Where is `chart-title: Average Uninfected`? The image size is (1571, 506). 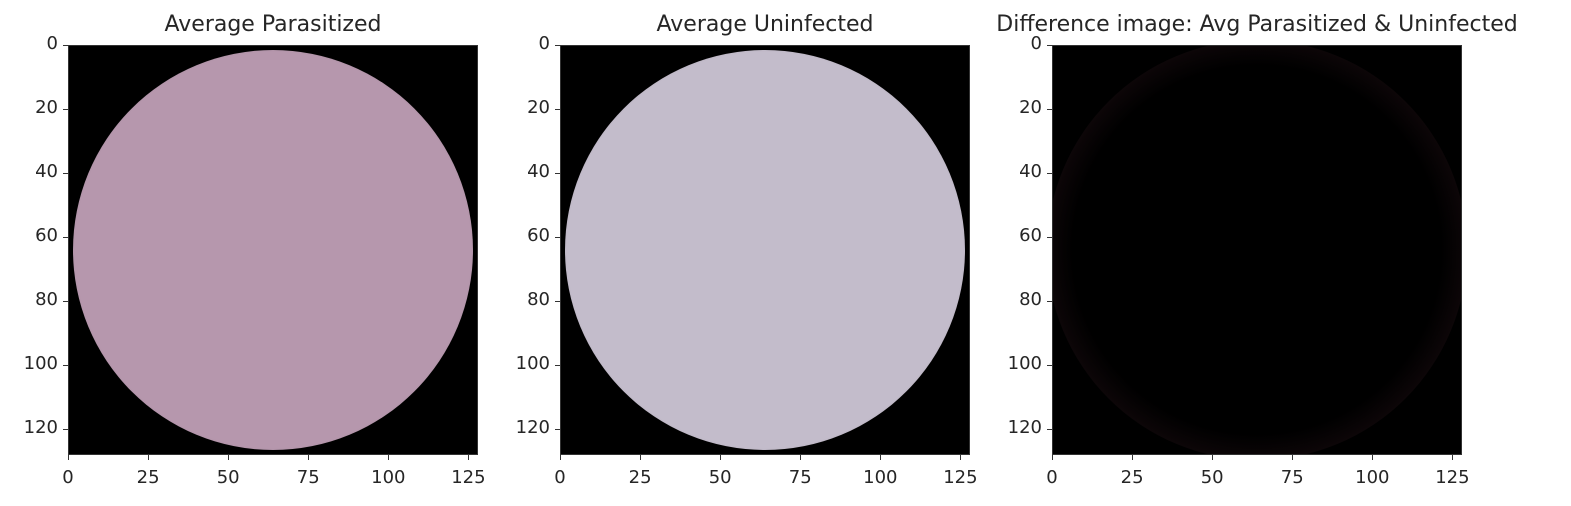 chart-title: Average Uninfected is located at coordinates (765, 24).